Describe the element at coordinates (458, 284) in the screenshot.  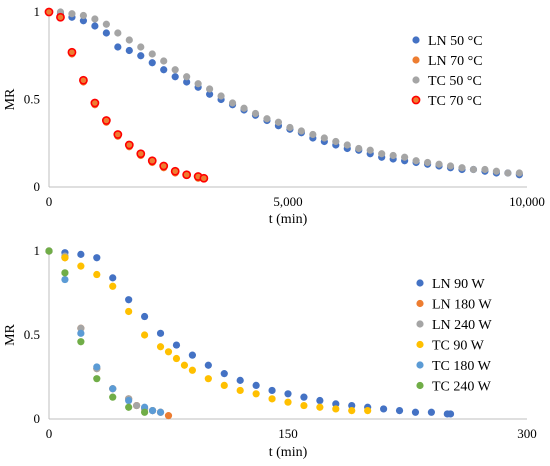
I see `legend-label: LN 90 W` at that location.